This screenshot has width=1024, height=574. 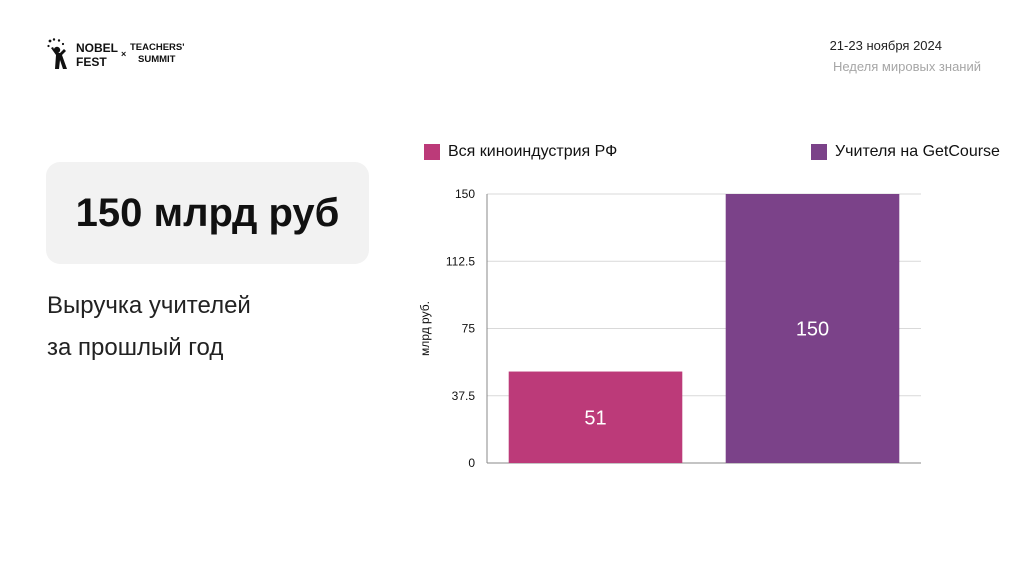 I want to click on stat-value: 150 млрд руб, so click(x=207, y=212).